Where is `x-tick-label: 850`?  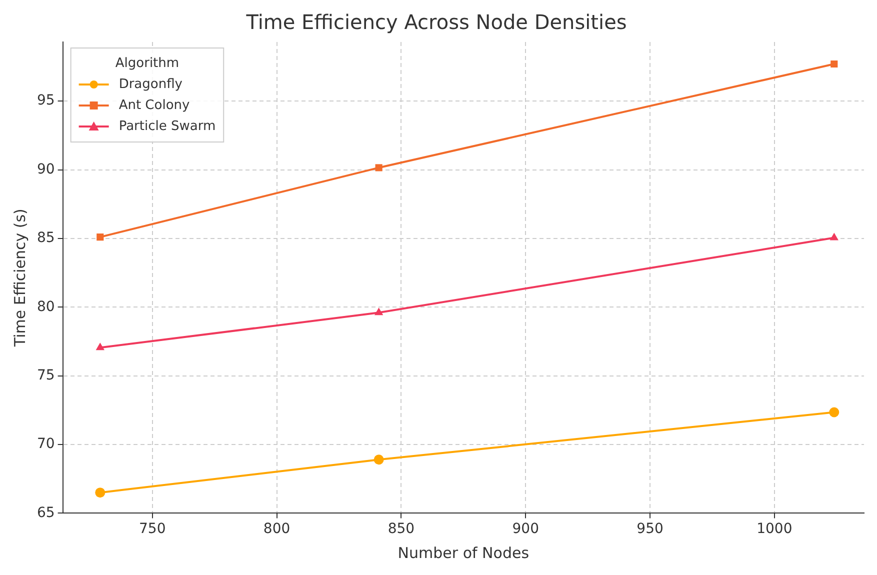 x-tick-label: 850 is located at coordinates (401, 529).